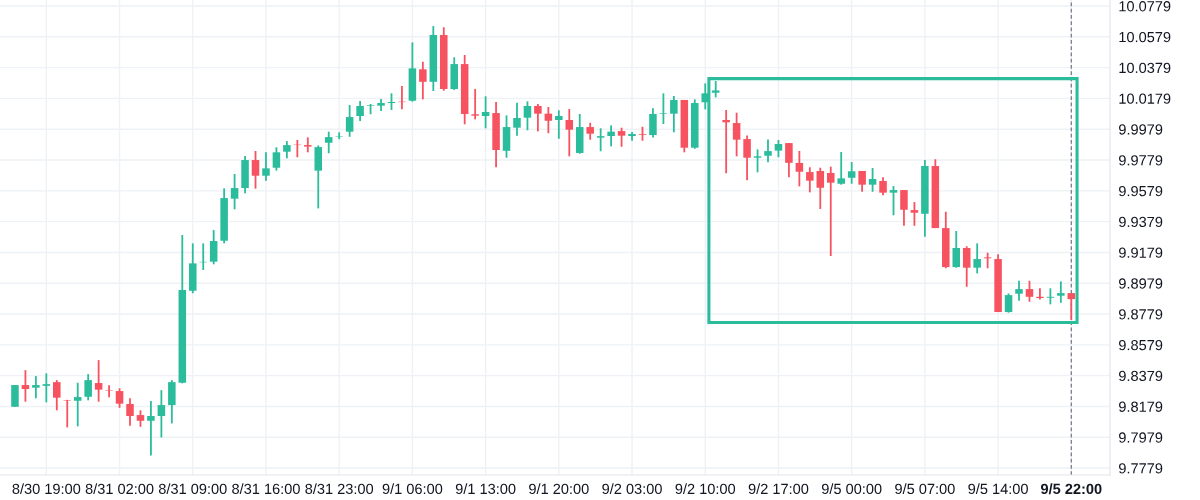 Image resolution: width=1200 pixels, height=500 pixels. What do you see at coordinates (1141, 314) in the screenshot?
I see `y-tick-label: 9.8779` at bounding box center [1141, 314].